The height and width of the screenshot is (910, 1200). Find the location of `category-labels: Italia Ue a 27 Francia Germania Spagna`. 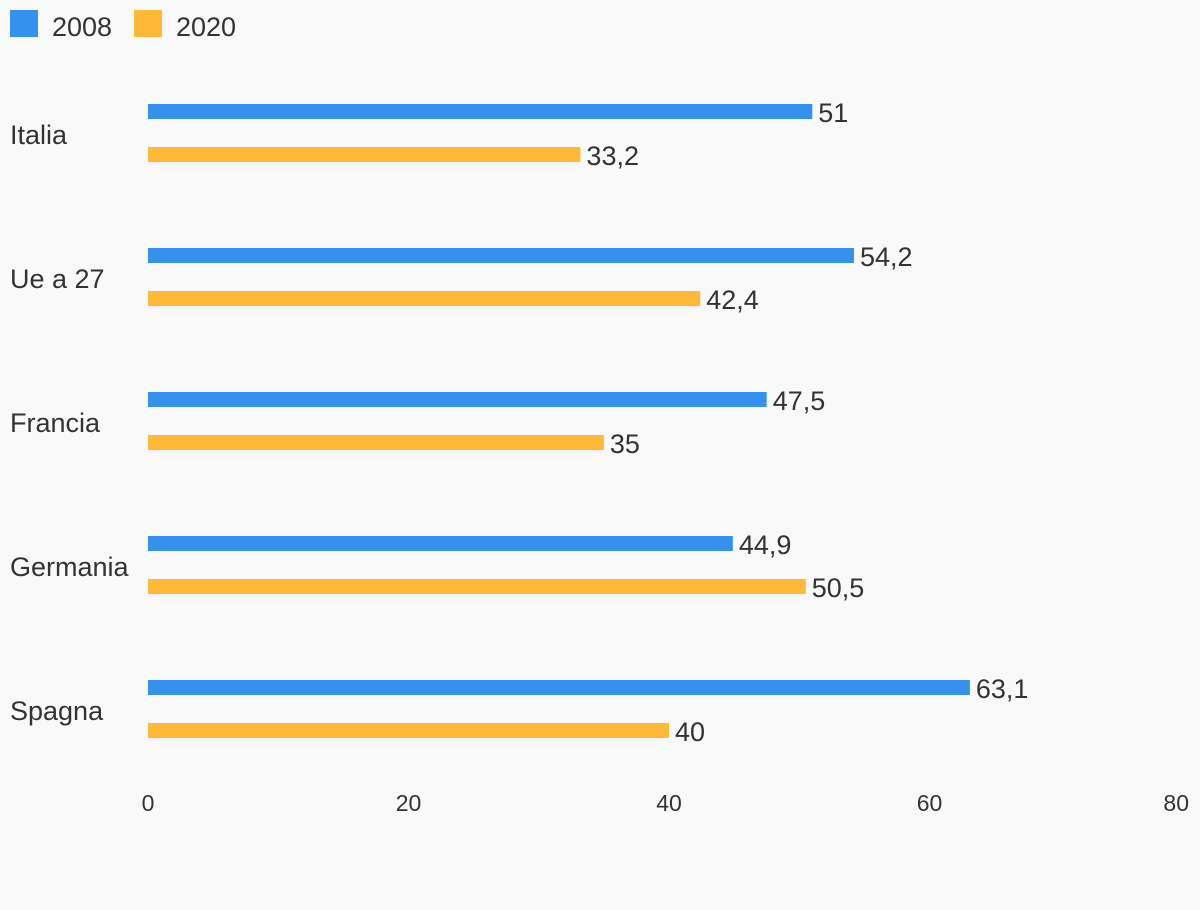

category-labels: Italia Ue a 27 Francia Germania Spagna is located at coordinates (70, 423).